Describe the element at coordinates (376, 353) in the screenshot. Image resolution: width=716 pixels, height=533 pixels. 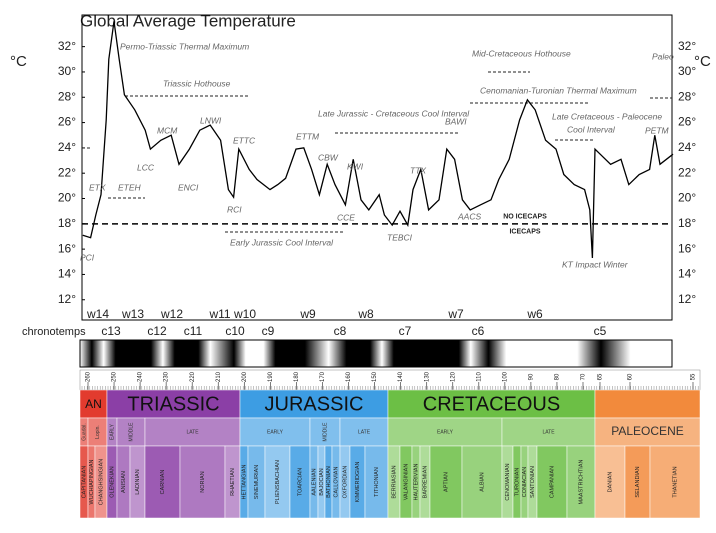
I see `chronotemp-bar` at that location.